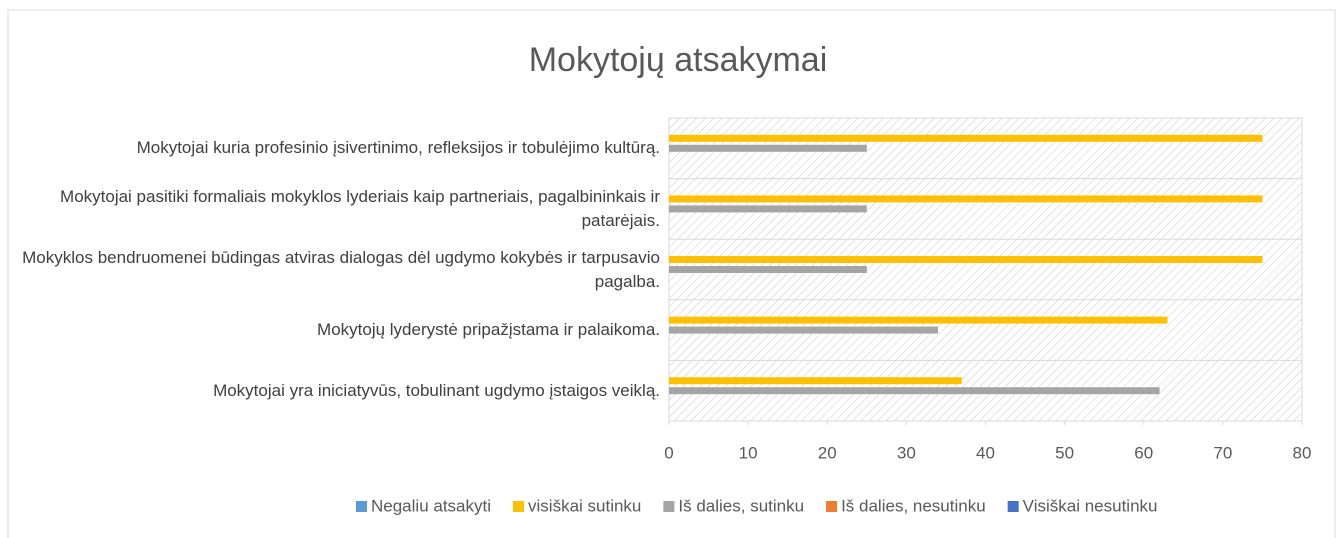  Describe the element at coordinates (741, 505) in the screenshot. I see `legend-label: Iš dalies, sutinku` at that location.